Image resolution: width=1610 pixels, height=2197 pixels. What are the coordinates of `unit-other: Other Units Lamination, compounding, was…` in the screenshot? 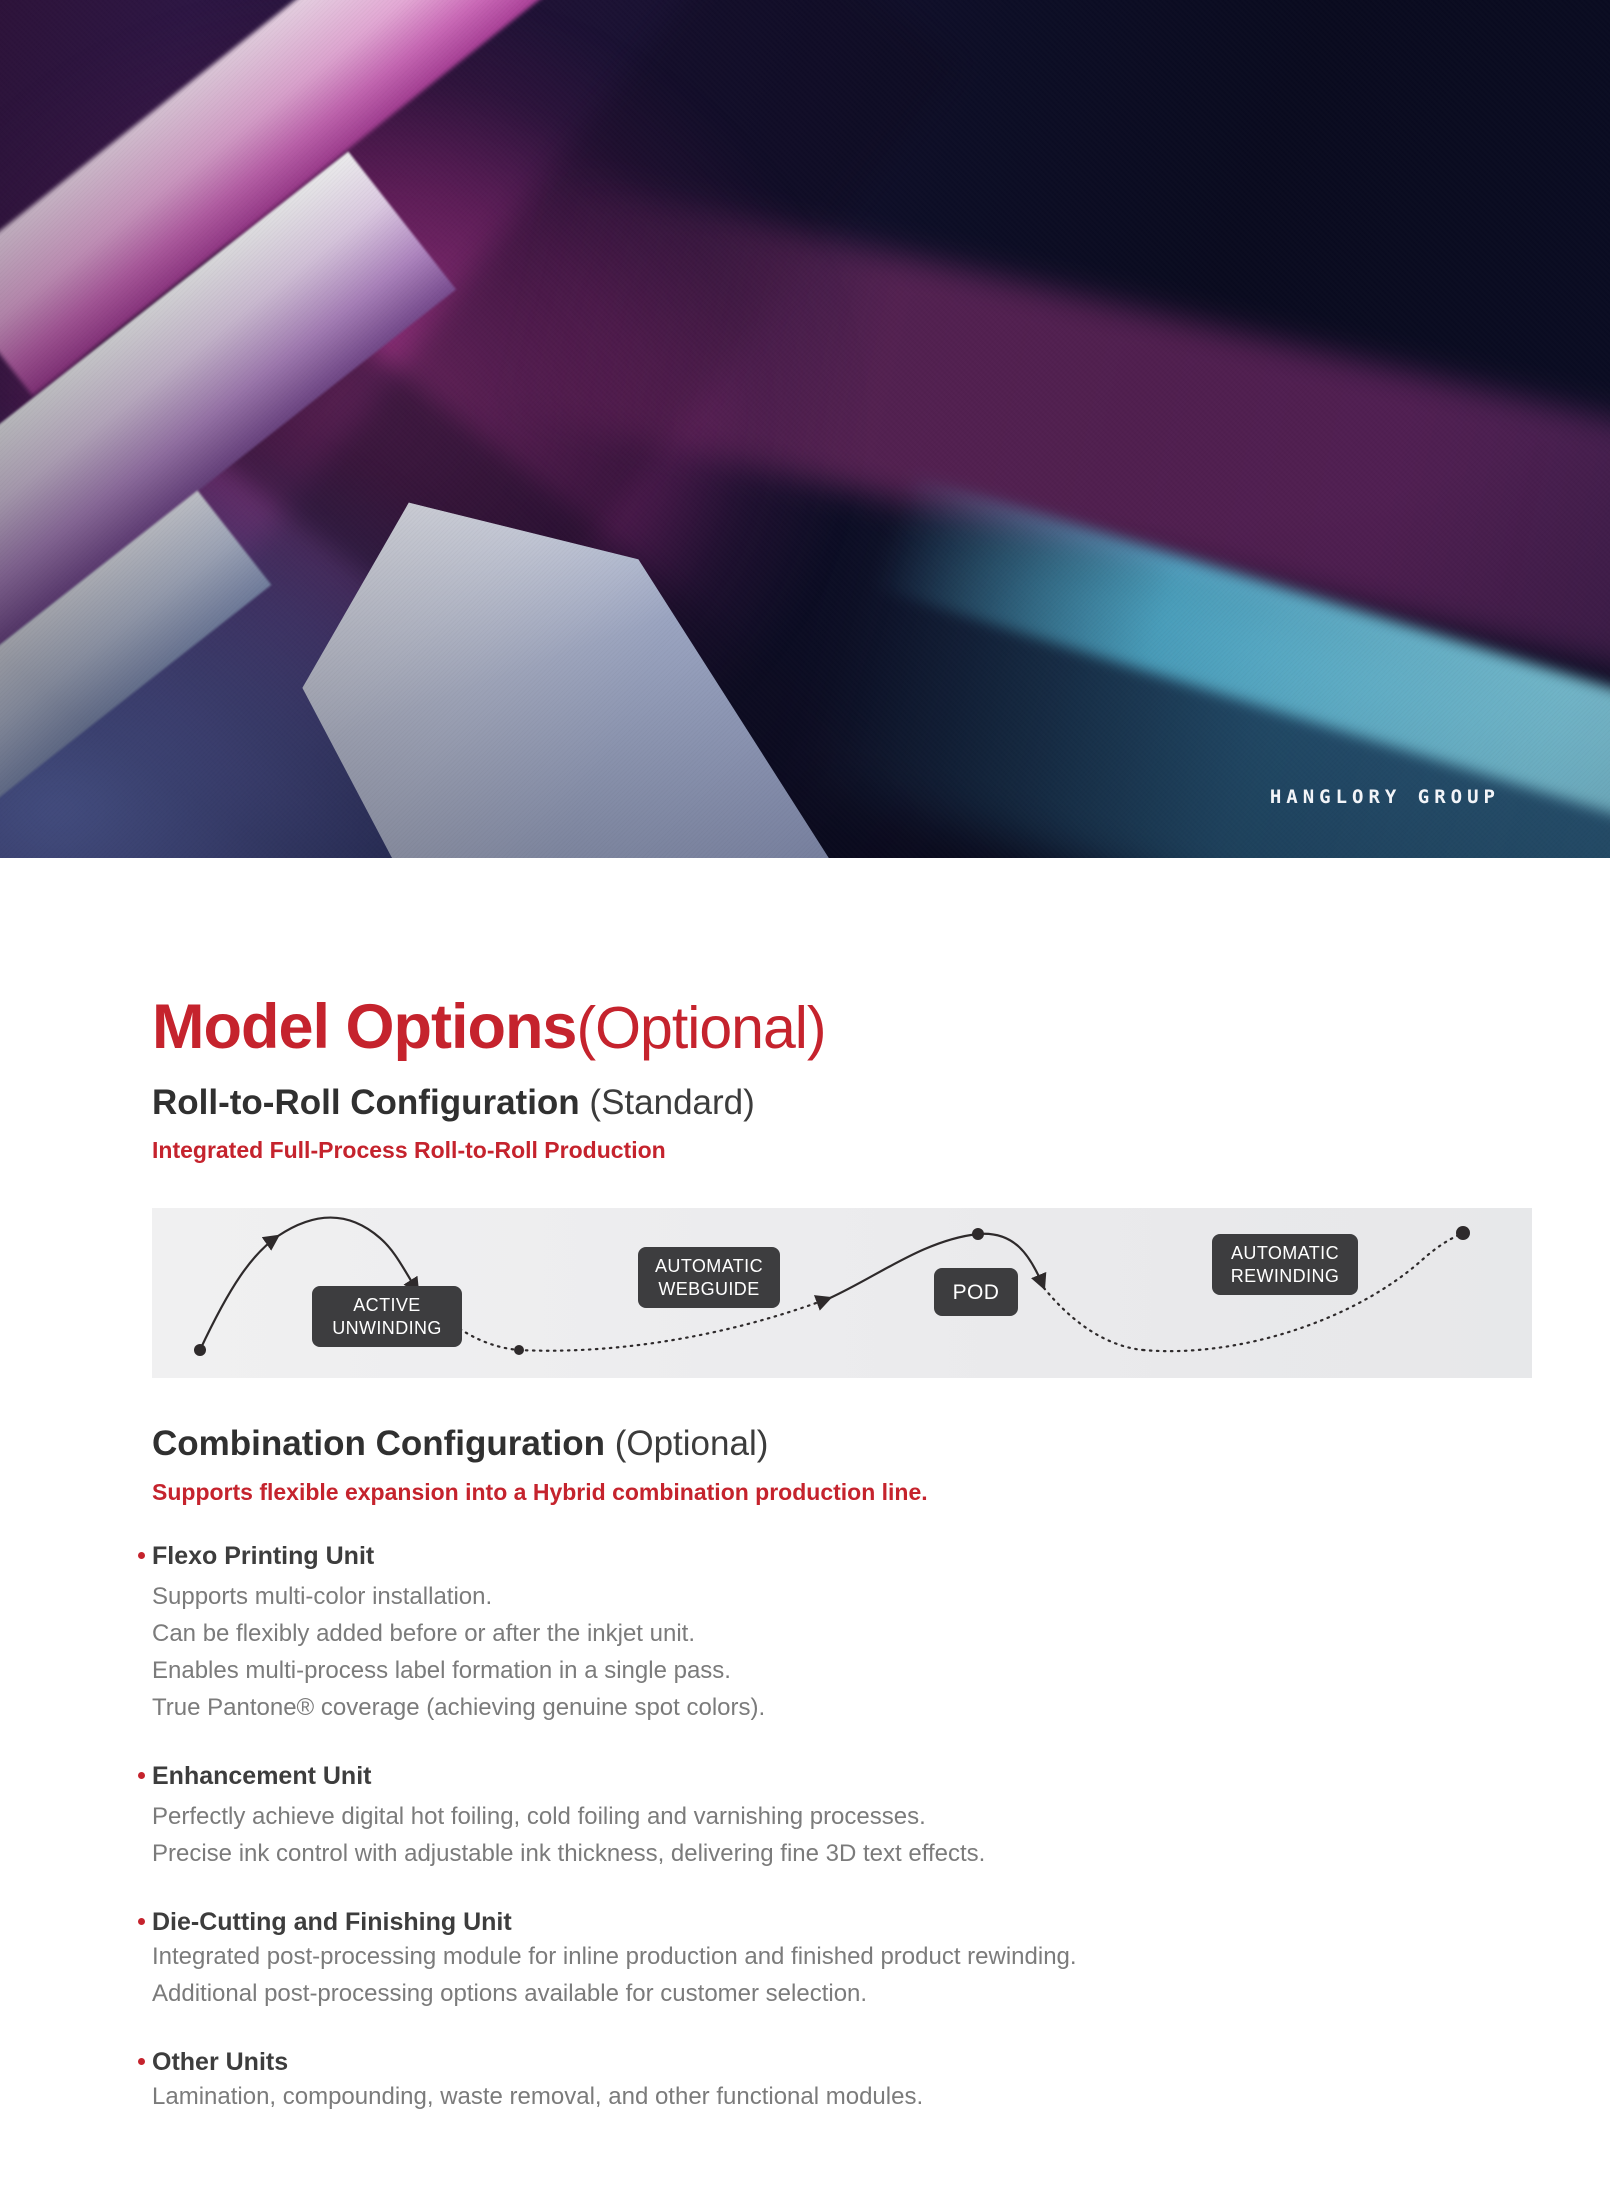 It's located at (820, 2080).